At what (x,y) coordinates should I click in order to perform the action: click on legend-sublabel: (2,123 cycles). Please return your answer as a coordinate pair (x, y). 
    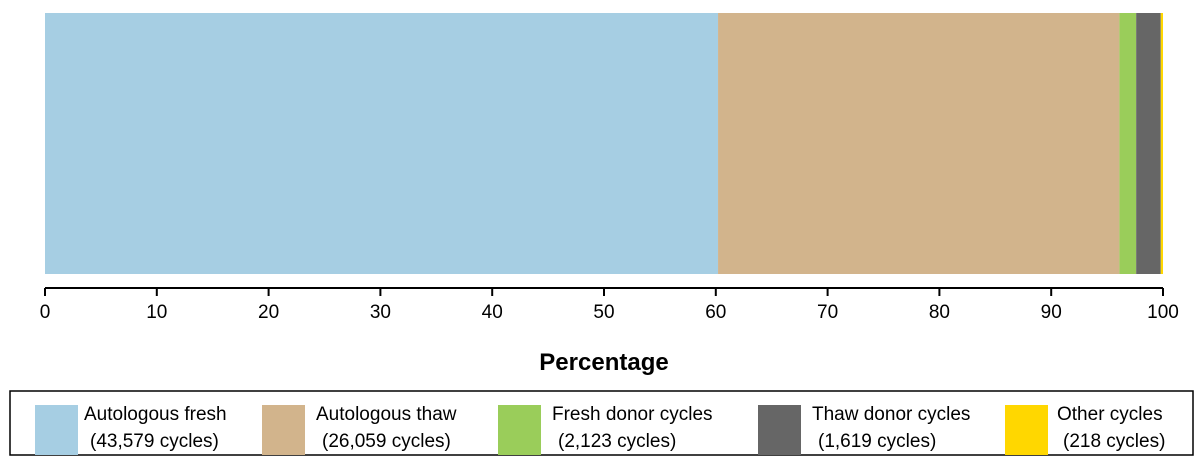
    Looking at the image, I should click on (617, 441).